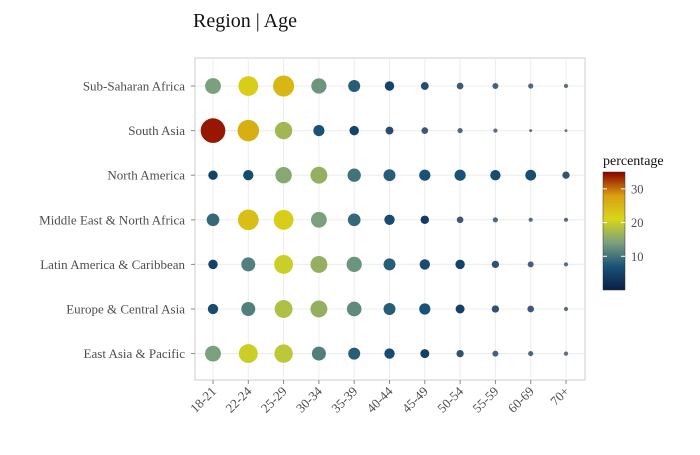 The width and height of the screenshot is (700, 455). I want to click on legend-tick-label: 10, so click(637, 257).